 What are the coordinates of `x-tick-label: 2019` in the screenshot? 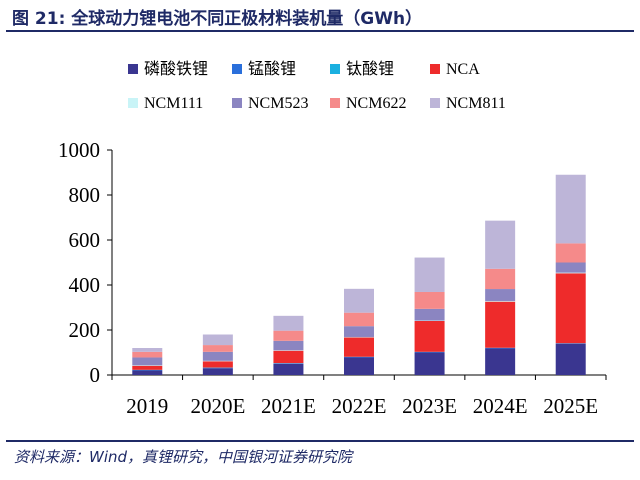 It's located at (147, 406).